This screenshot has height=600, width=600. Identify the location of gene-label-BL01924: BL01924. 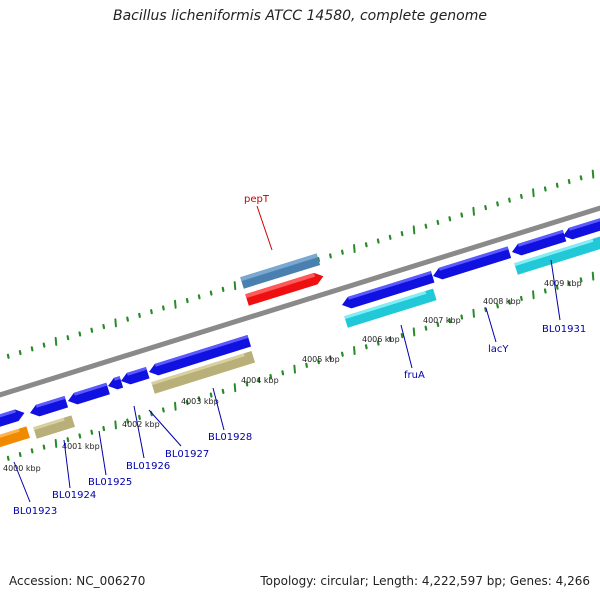
(74, 495).